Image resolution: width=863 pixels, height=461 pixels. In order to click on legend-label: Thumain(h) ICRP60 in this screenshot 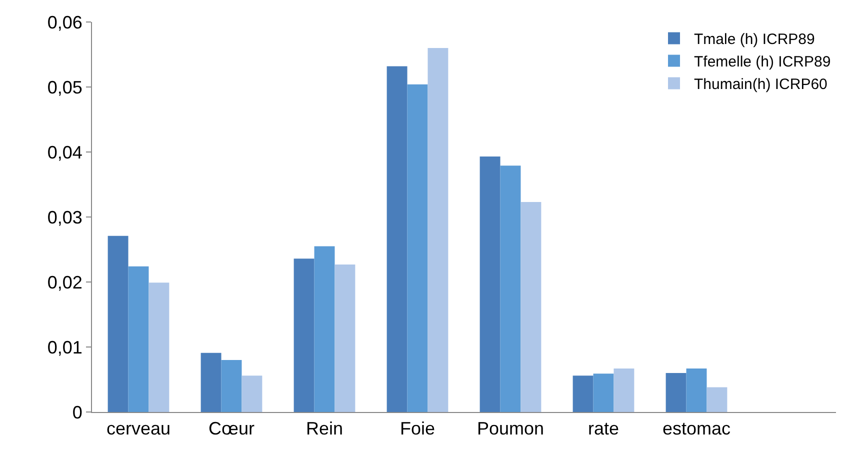, I will do `click(761, 85)`.